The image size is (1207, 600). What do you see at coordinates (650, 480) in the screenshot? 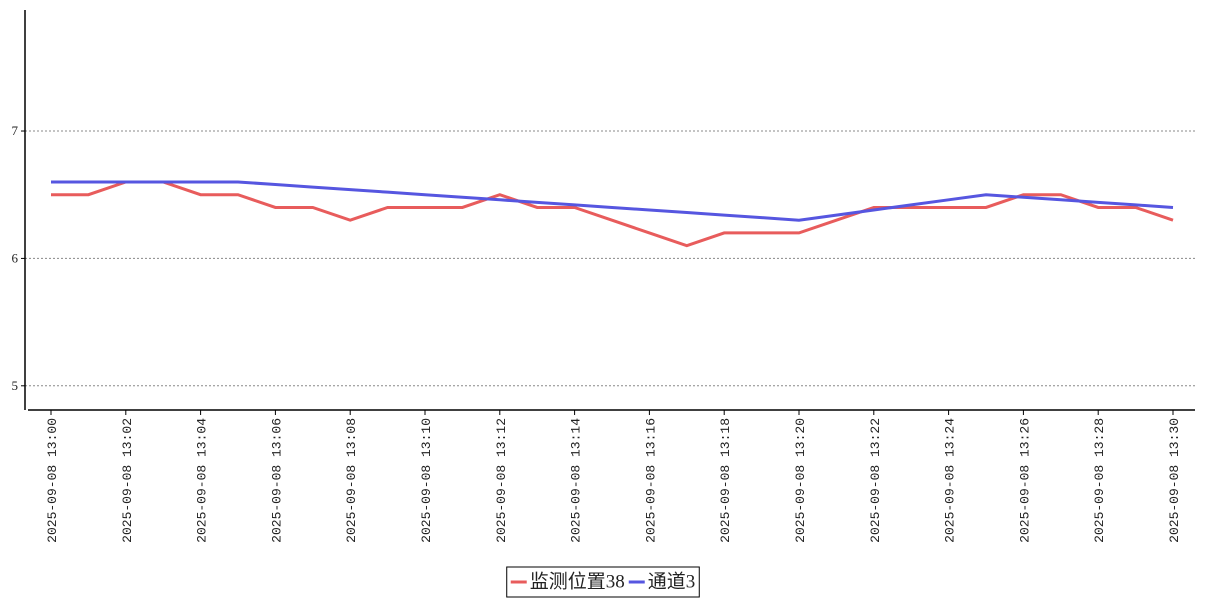
I see `x-tick-label: 2025-09-08 13:16` at bounding box center [650, 480].